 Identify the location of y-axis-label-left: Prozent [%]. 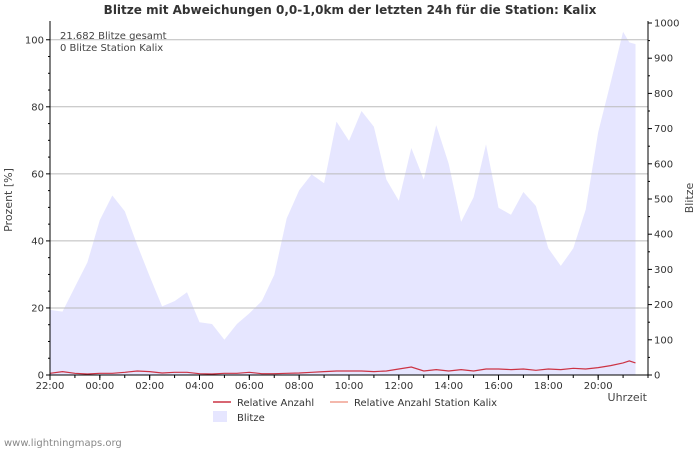
(8, 200).